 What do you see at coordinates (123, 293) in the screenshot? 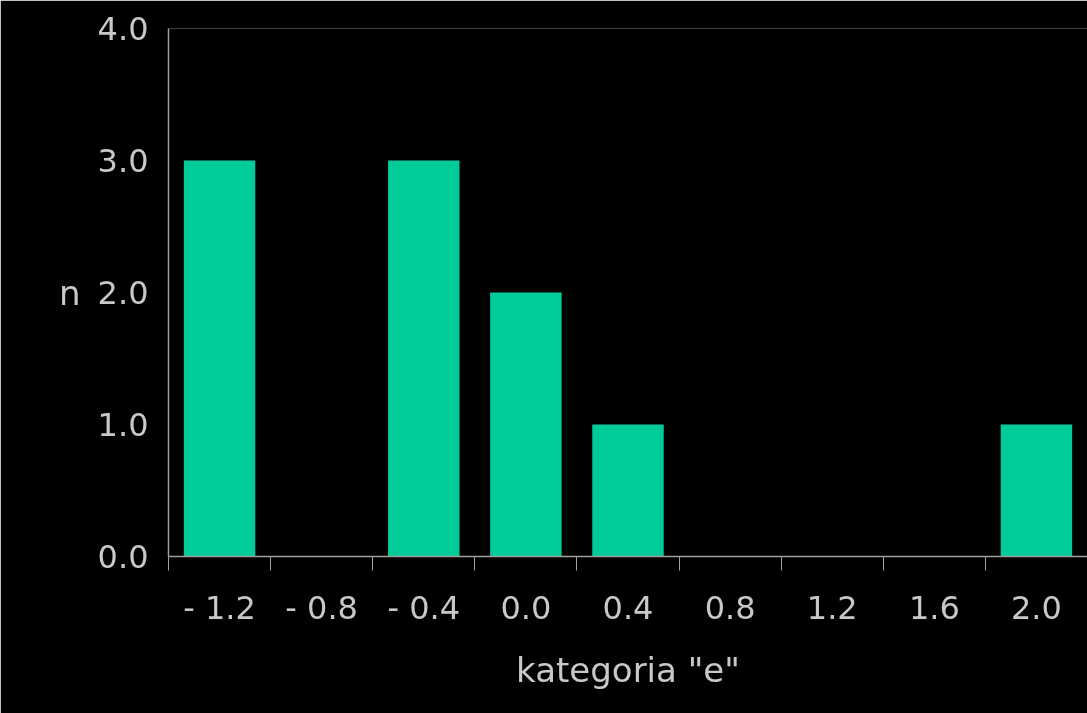
I see `y-tick-label: 2.0` at bounding box center [123, 293].